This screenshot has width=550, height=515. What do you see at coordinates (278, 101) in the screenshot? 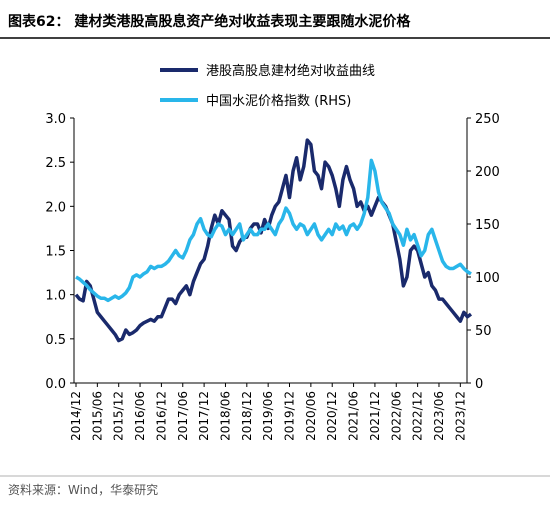
I see `legend-label: 中国水泥价格指数 (RHS)` at bounding box center [278, 101].